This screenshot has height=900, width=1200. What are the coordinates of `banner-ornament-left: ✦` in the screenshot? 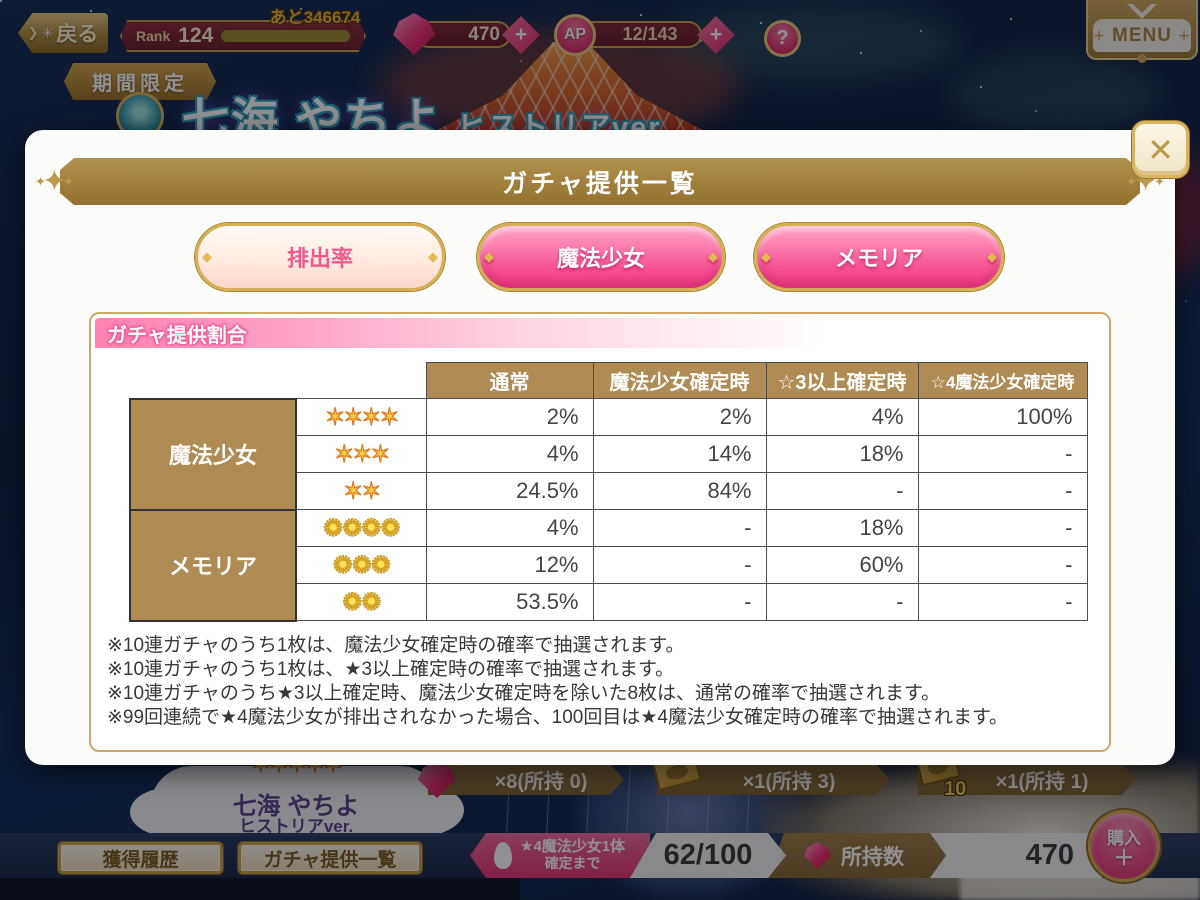 It's located at (54, 182).